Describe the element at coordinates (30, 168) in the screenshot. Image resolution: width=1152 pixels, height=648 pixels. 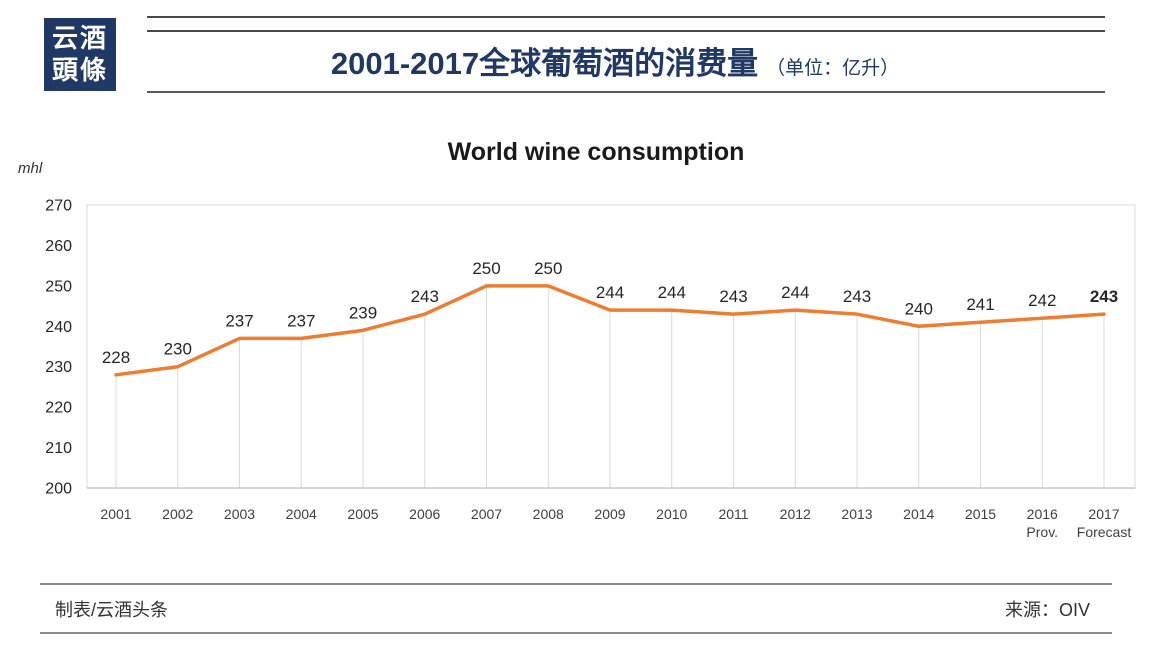
I see `y-axis-unit-label: mhl` at that location.